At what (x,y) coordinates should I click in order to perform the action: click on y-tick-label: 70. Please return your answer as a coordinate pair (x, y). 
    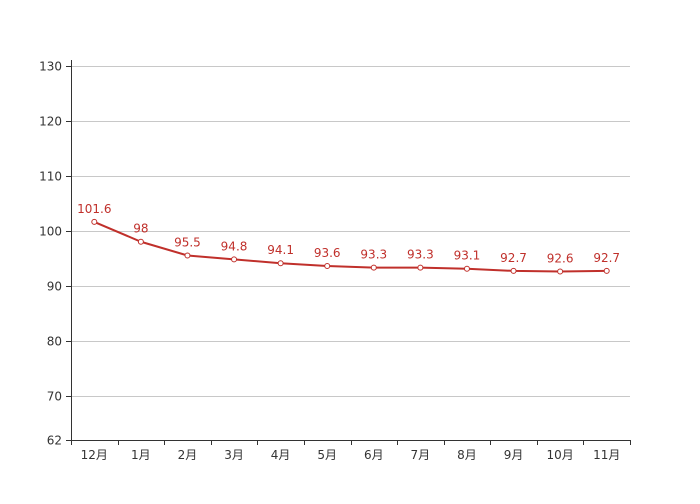
    Looking at the image, I should click on (54, 397).